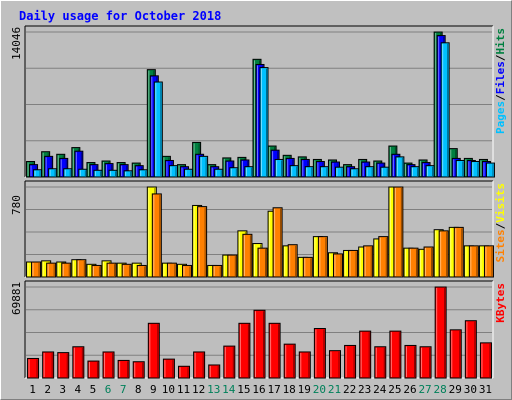 The height and width of the screenshot is (400, 512). What do you see at coordinates (500, 77) in the screenshot?
I see `legend-files: Files` at bounding box center [500, 77].